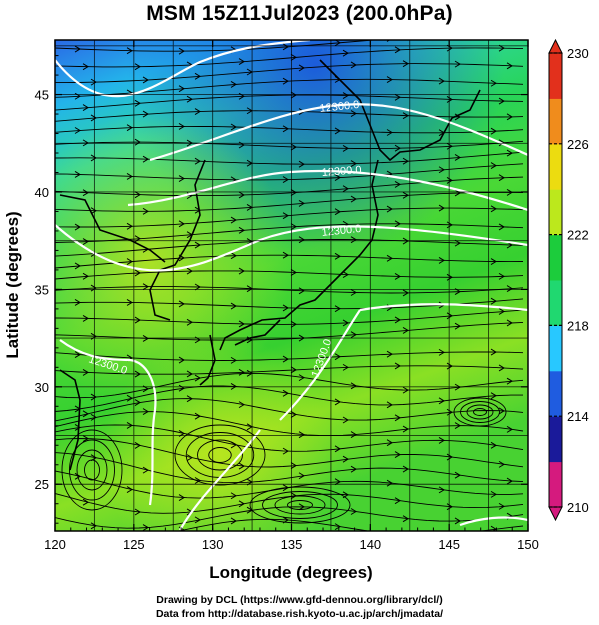 The image size is (599, 625). I want to click on colorbar-label: 230, so click(578, 53).